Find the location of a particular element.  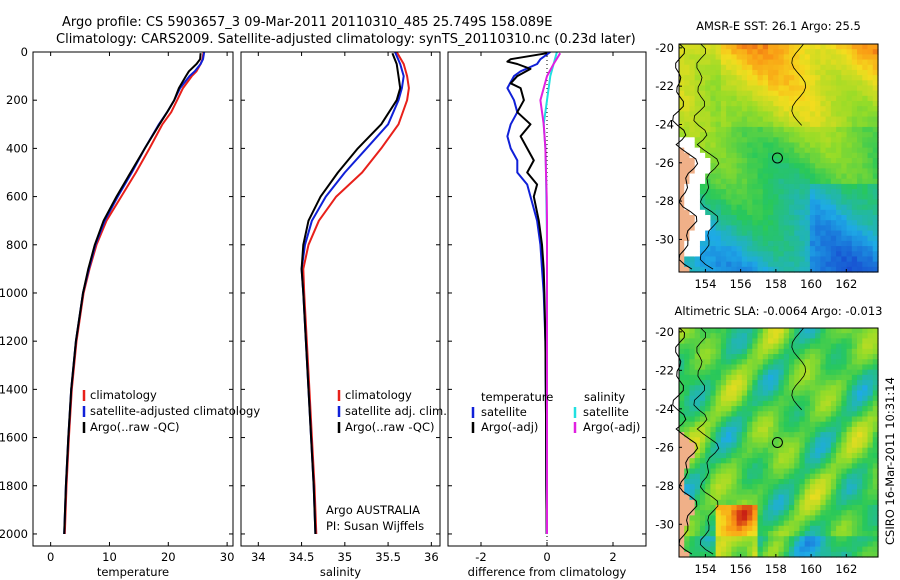

sla_map-xtick-label: 162 is located at coordinates (846, 569).